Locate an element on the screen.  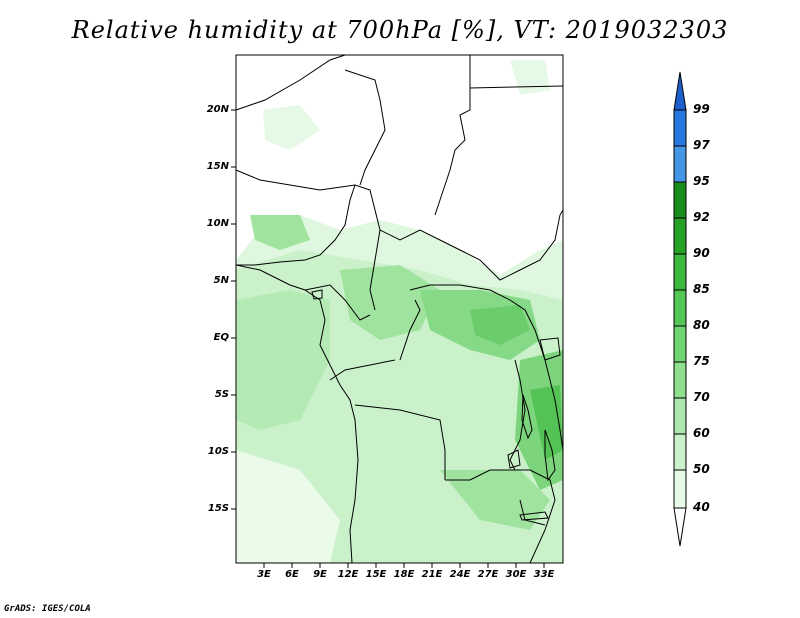
lat-label-10s: 10S is located at coordinates (218, 451).